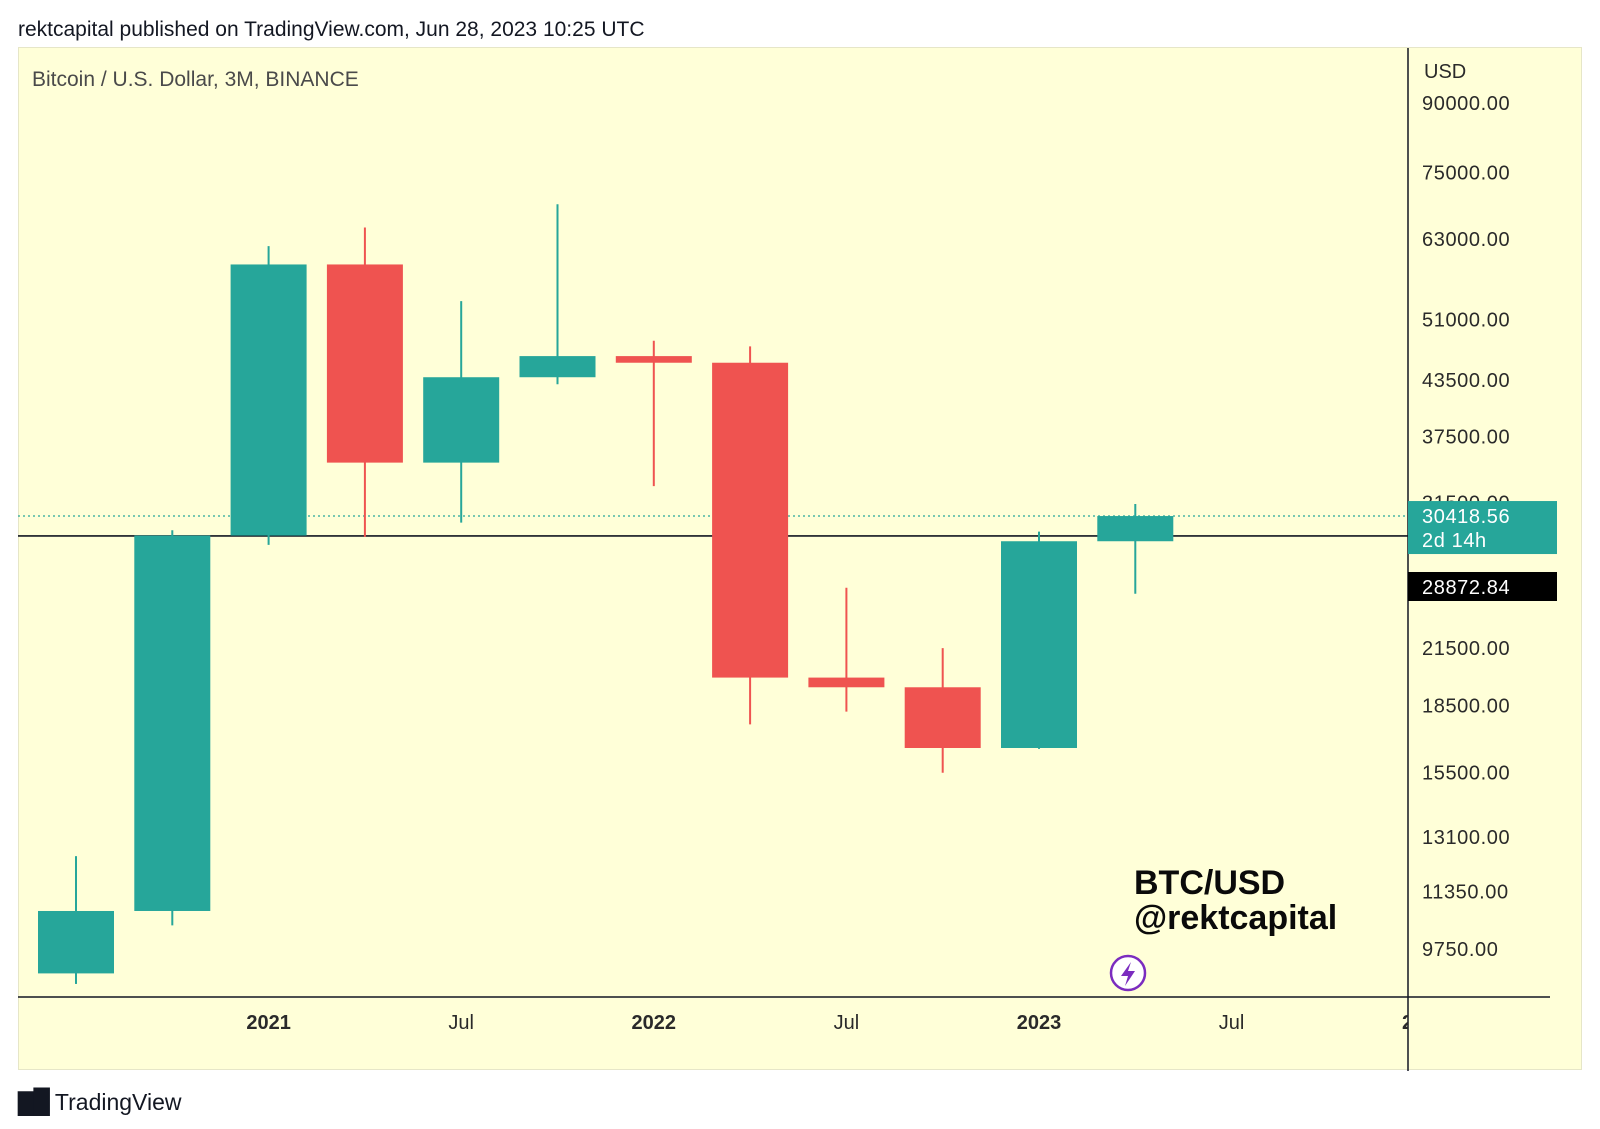 The width and height of the screenshot is (1600, 1129). I want to click on y-axis-currency-label: USD, so click(1445, 72).